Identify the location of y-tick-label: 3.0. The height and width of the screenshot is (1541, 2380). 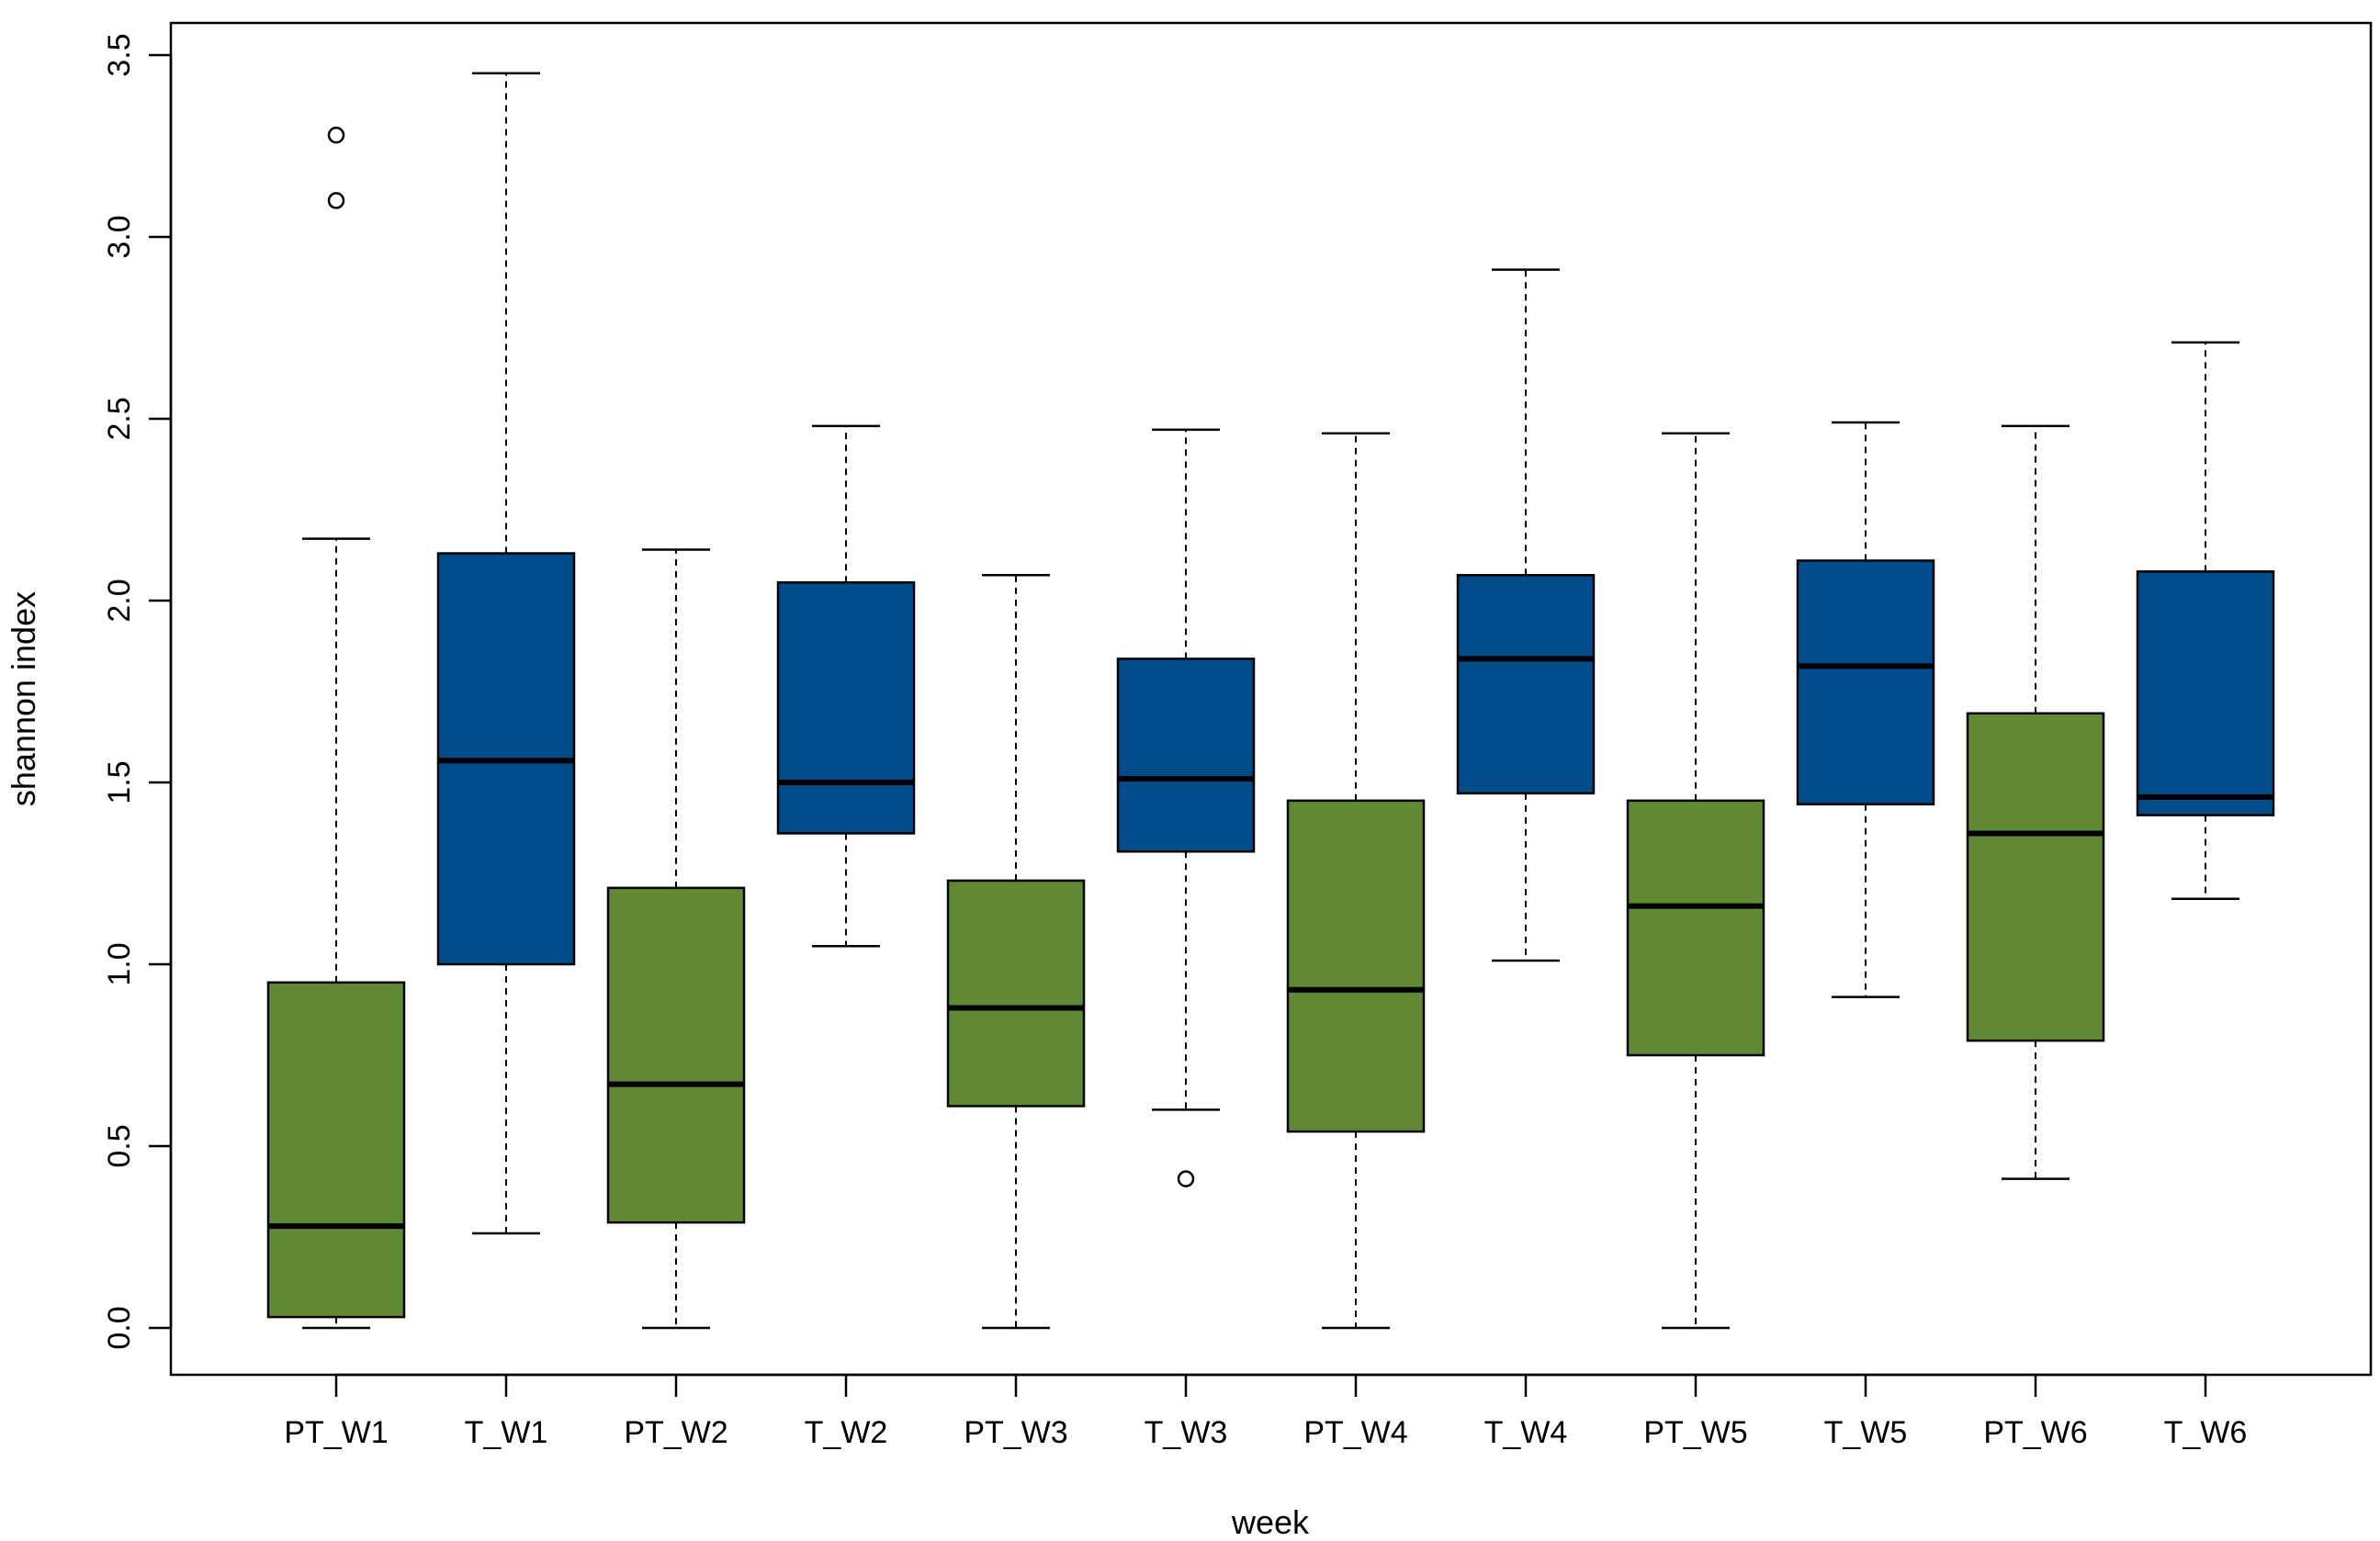
(119, 236).